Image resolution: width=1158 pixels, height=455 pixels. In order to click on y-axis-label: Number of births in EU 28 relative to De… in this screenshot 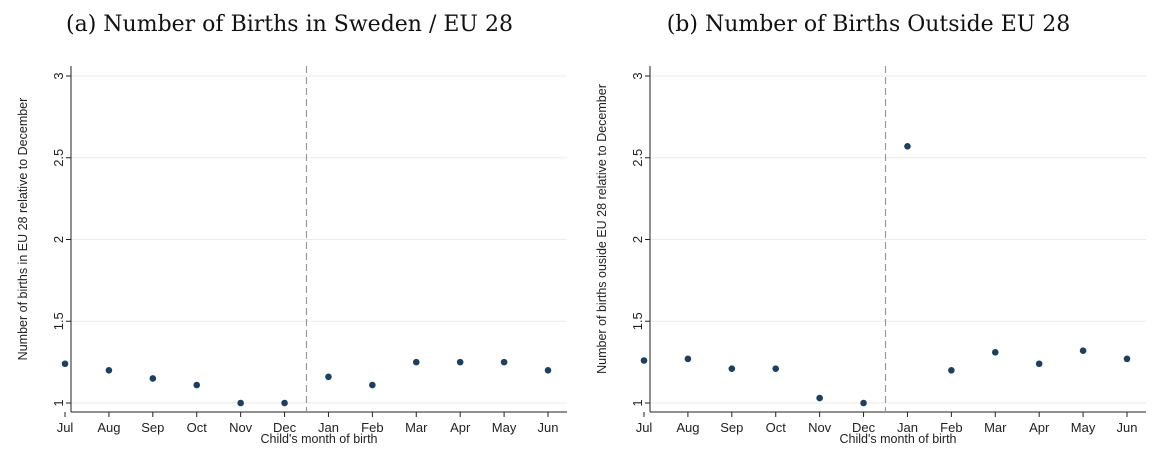, I will do `click(23, 229)`.